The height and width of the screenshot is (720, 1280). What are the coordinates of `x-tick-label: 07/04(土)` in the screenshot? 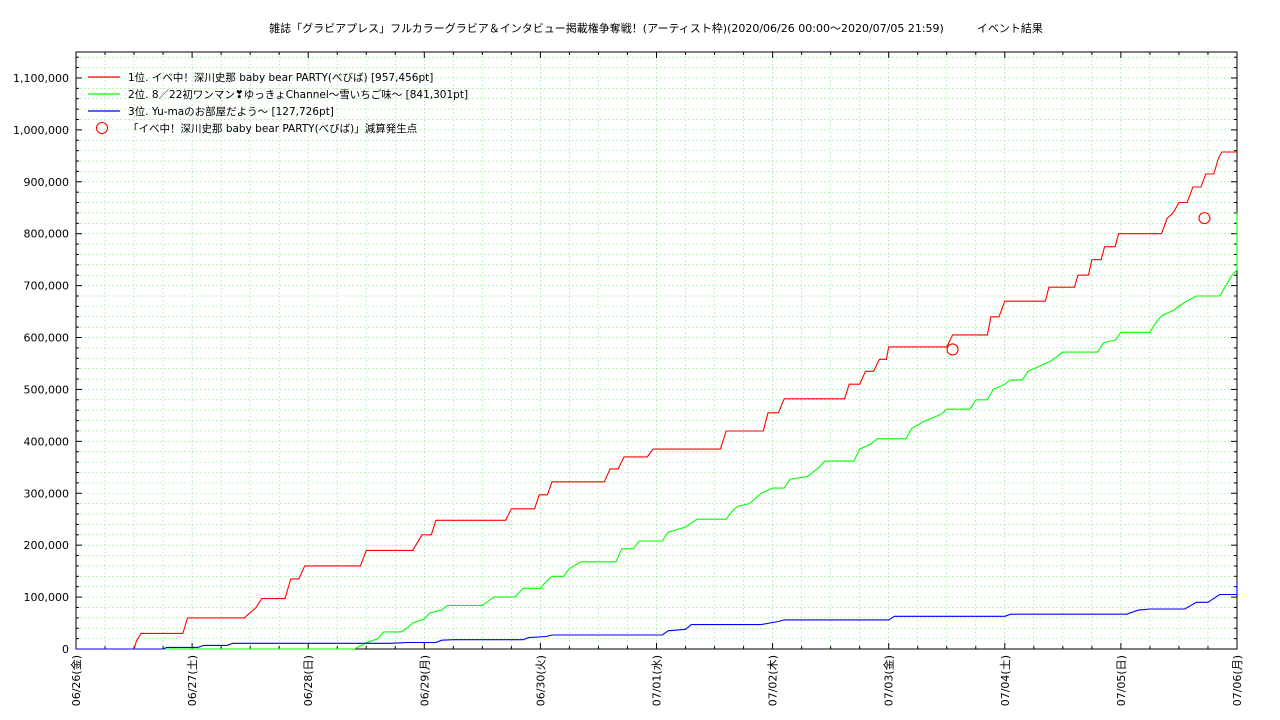 It's located at (1005, 680).